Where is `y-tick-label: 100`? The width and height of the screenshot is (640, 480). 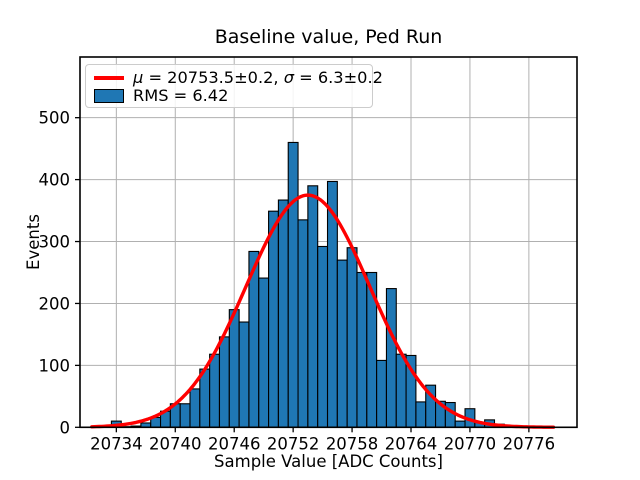
y-tick-label: 100 is located at coordinates (55, 365).